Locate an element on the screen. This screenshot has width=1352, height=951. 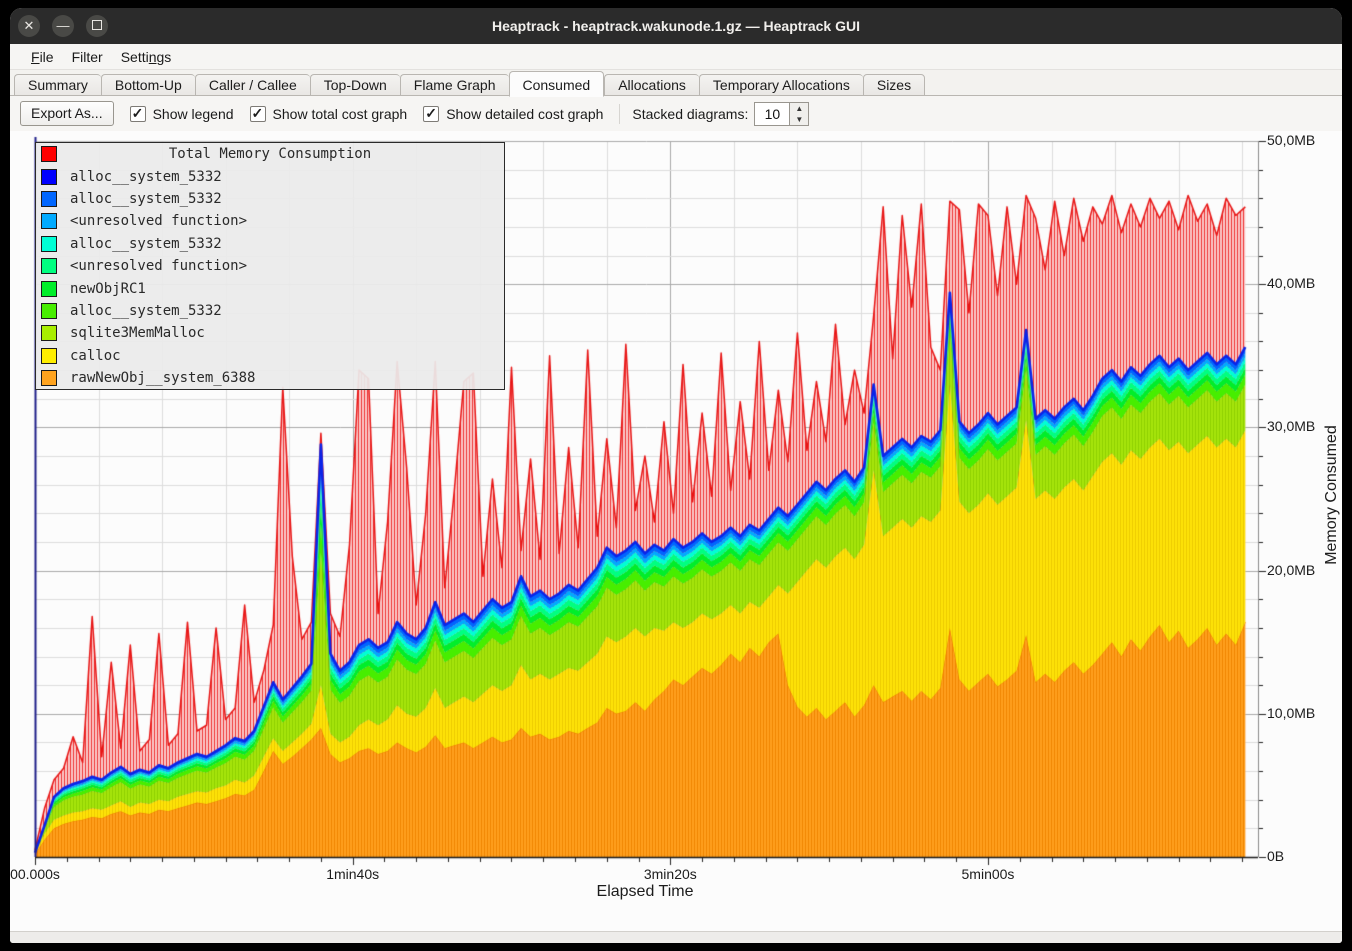
checkbox-show-total-cost-graph: ✓ Show total cost graph is located at coordinates (328, 113).